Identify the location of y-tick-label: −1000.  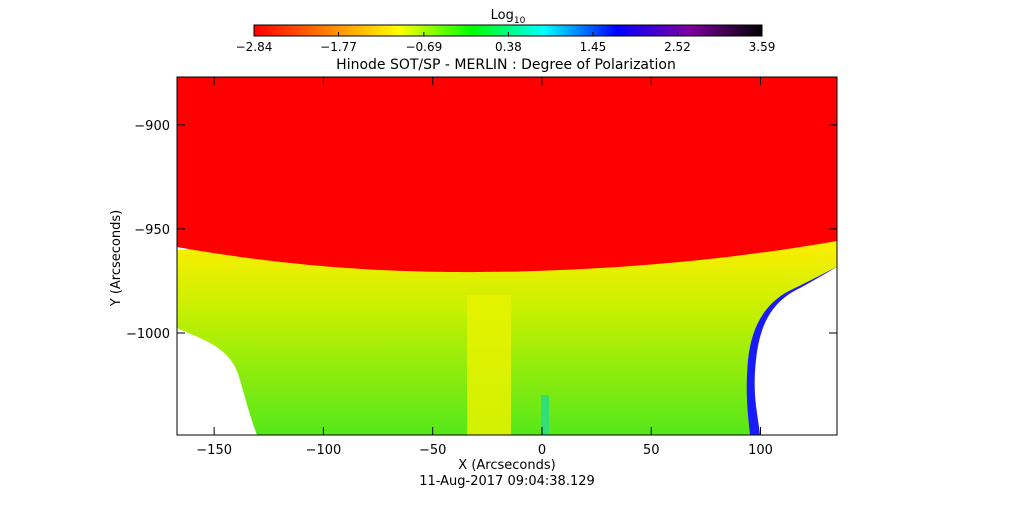
(148, 334).